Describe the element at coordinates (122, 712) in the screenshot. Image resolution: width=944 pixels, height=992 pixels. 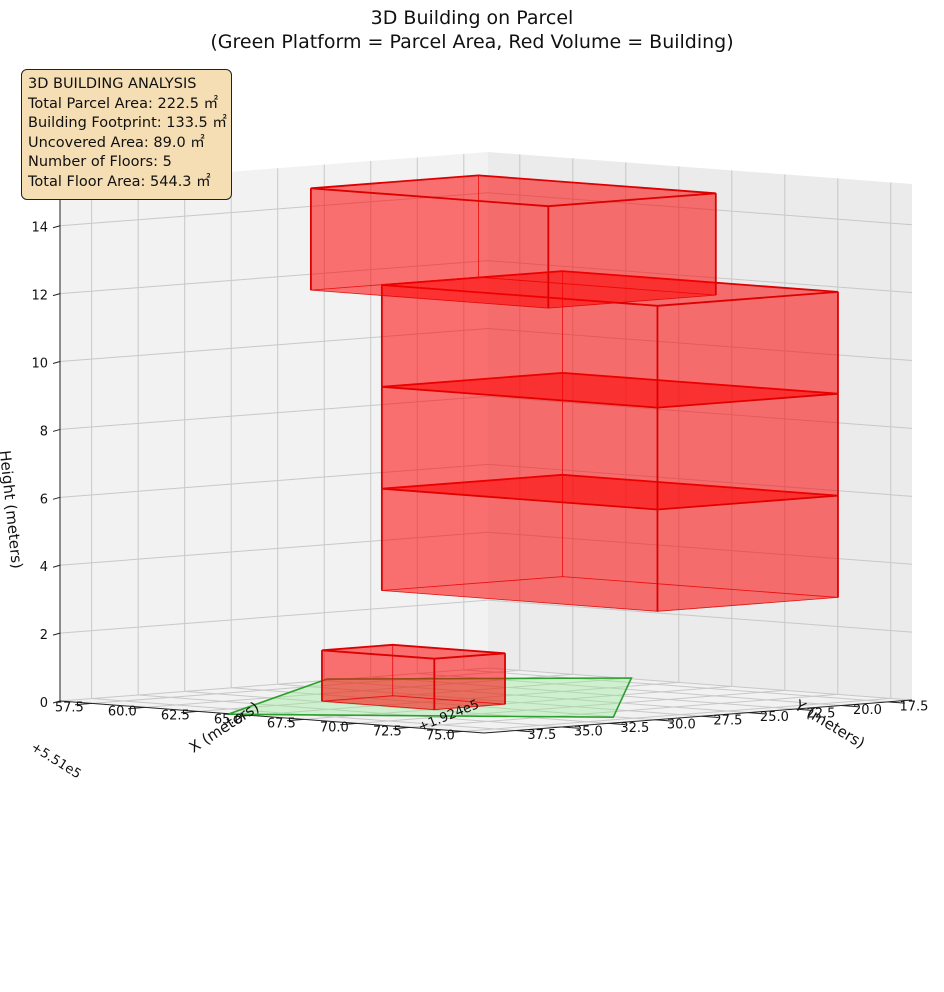
I see `x-tick-label: 60.0` at that location.